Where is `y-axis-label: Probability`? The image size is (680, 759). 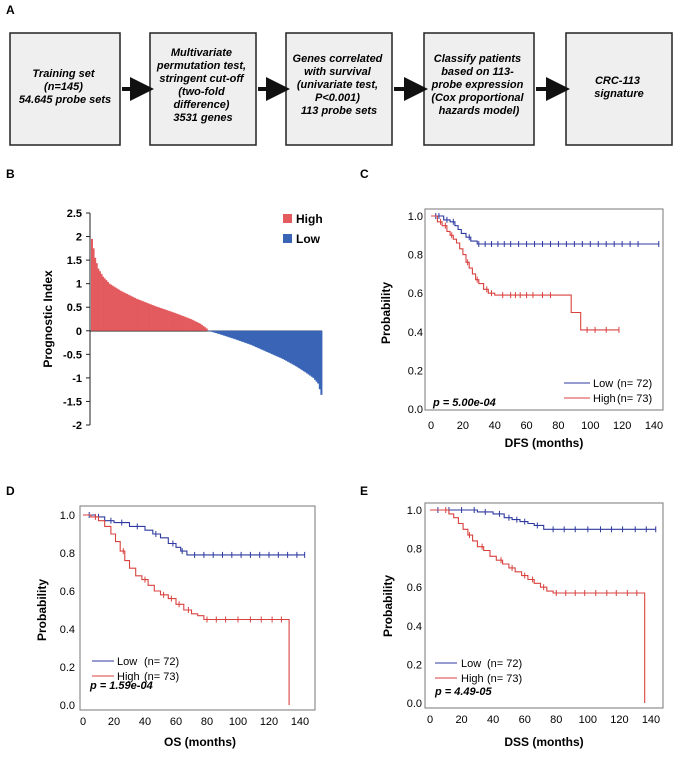 y-axis-label: Probability is located at coordinates (388, 606).